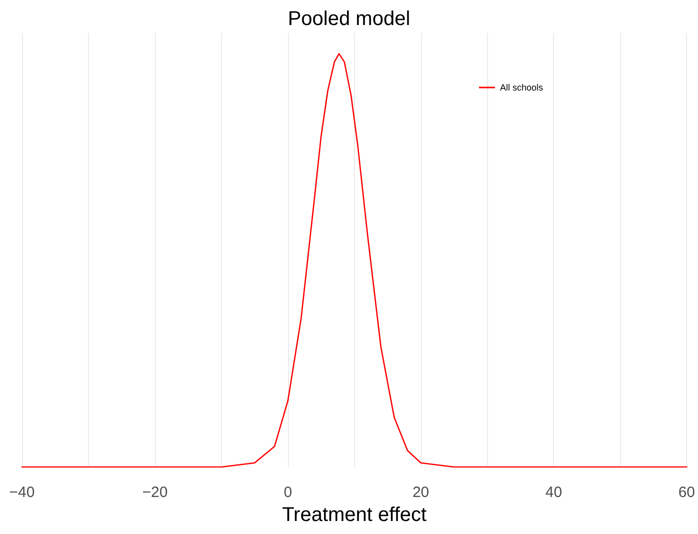  Describe the element at coordinates (155, 492) in the screenshot. I see `x-tick-label: −20` at that location.